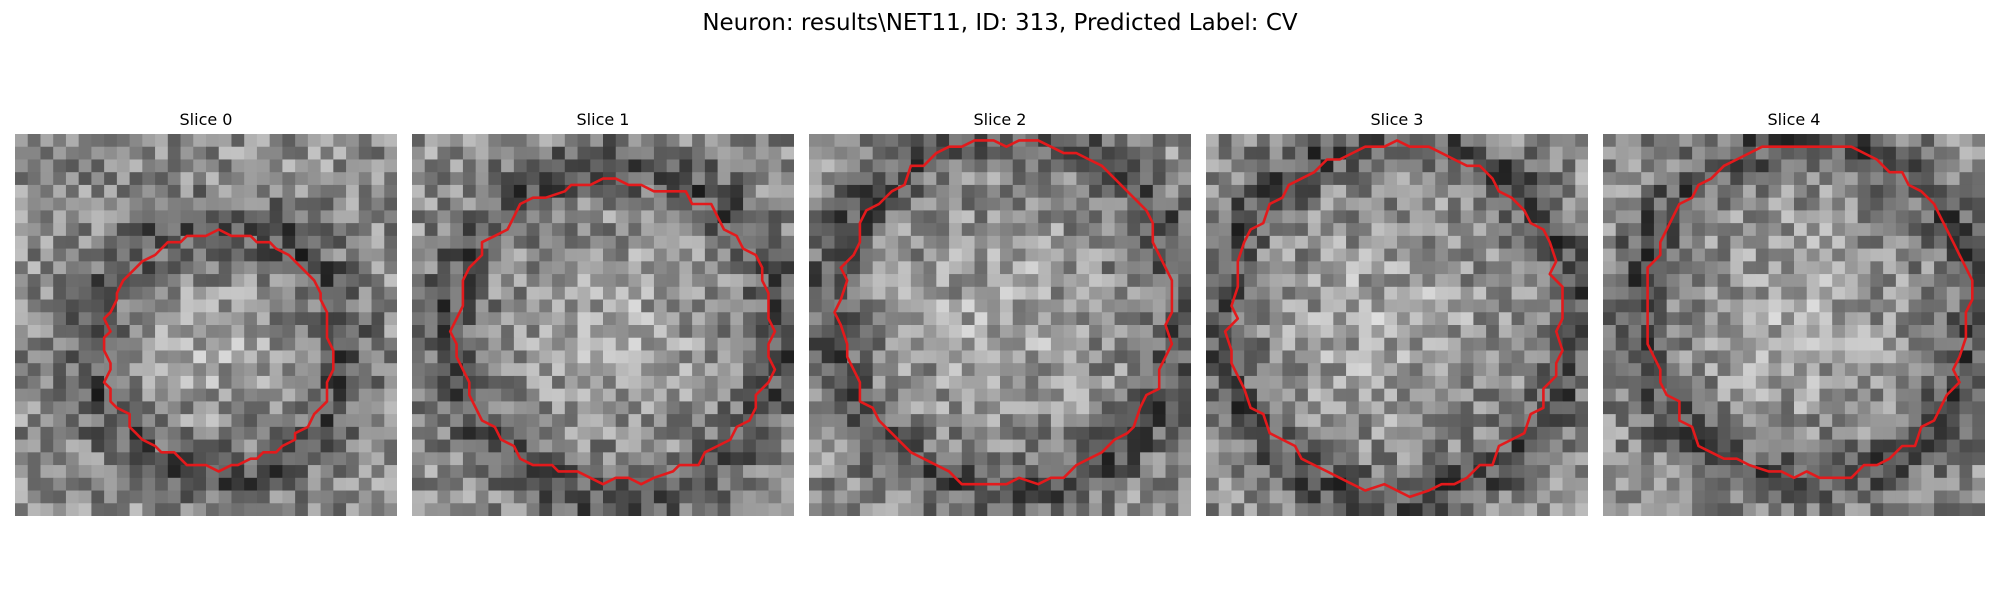 This screenshot has width=2000, height=600. I want to click on slice-panel-0: Slice 0, so click(206, 312).